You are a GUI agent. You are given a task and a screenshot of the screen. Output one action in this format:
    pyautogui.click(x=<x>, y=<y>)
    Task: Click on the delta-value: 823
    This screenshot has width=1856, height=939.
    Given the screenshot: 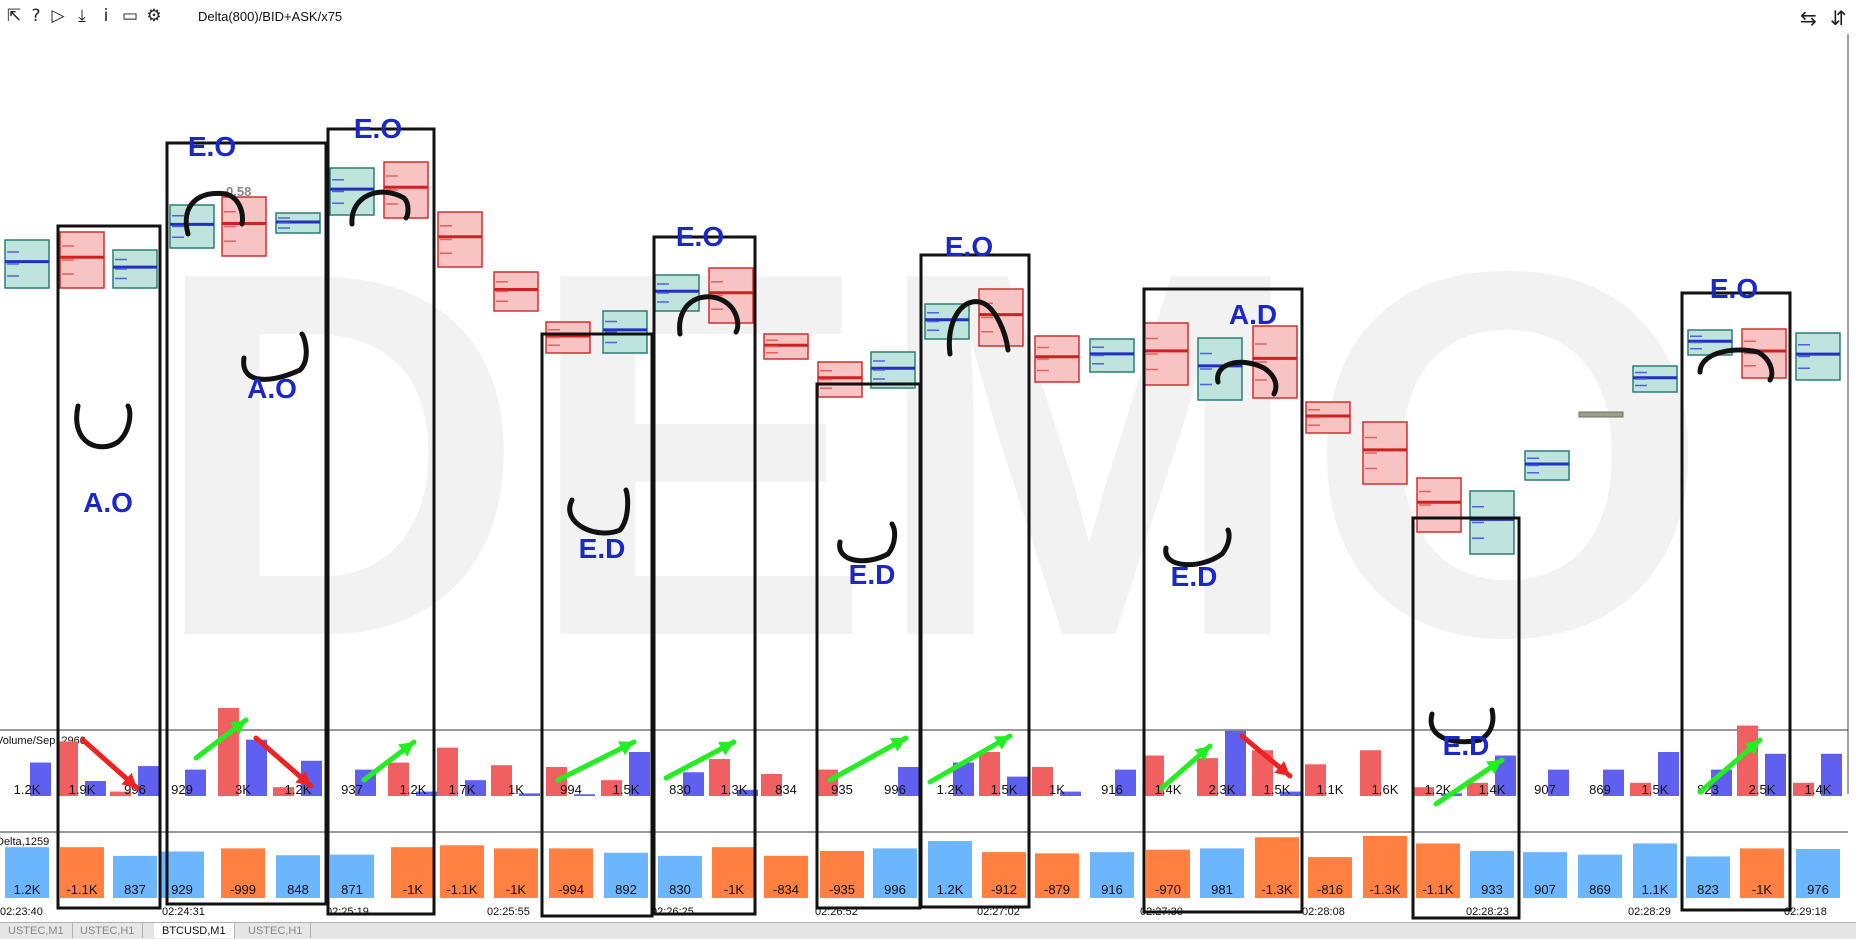 What is the action you would take?
    pyautogui.click(x=1708, y=889)
    